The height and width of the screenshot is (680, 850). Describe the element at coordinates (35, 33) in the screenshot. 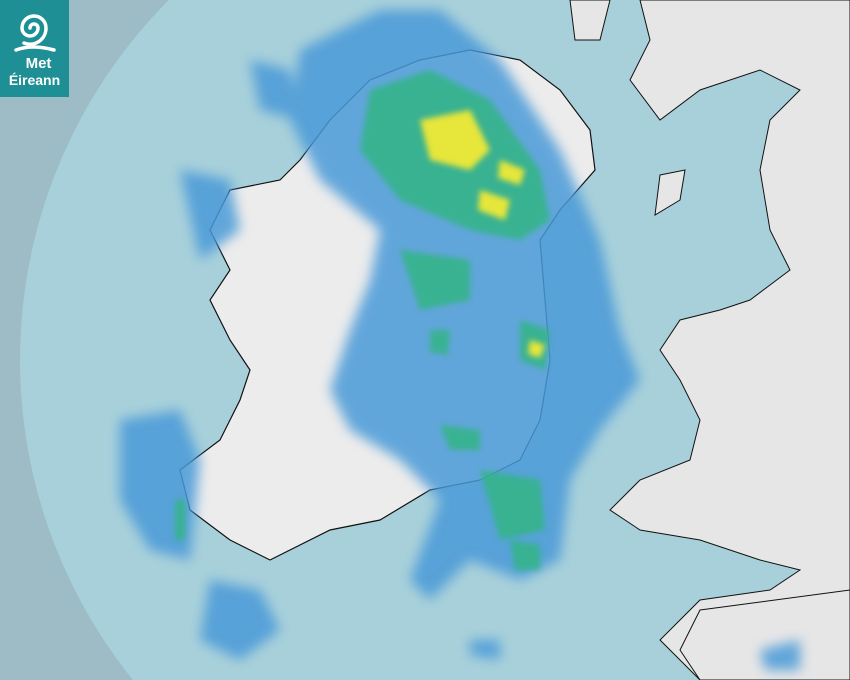

I see `swirl-logo-icon` at that location.